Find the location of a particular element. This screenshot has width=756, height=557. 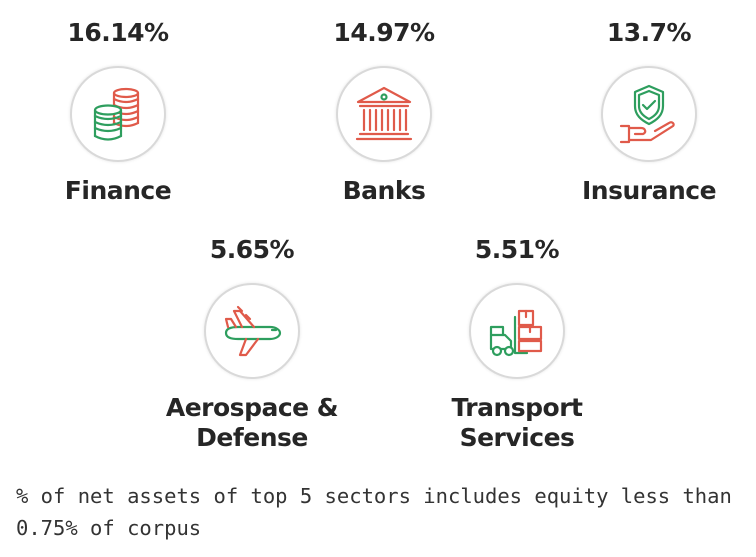

airplane-icon is located at coordinates (252, 331).